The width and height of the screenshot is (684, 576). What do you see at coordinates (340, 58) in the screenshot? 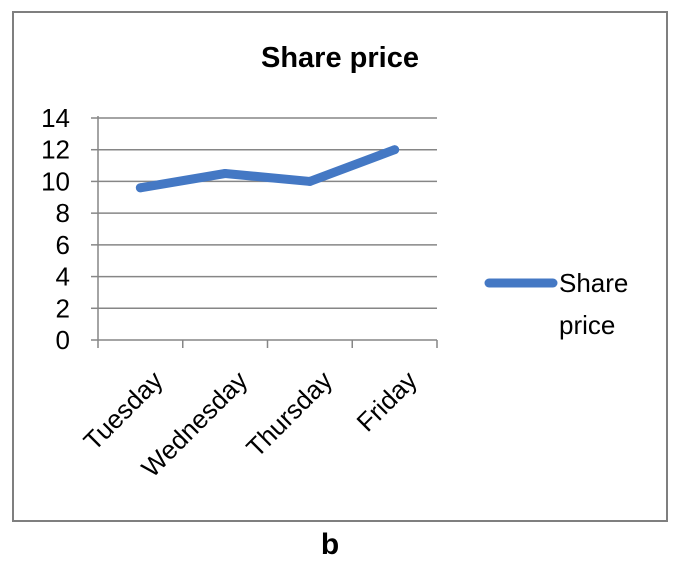
I see `chart-title: Share price` at bounding box center [340, 58].